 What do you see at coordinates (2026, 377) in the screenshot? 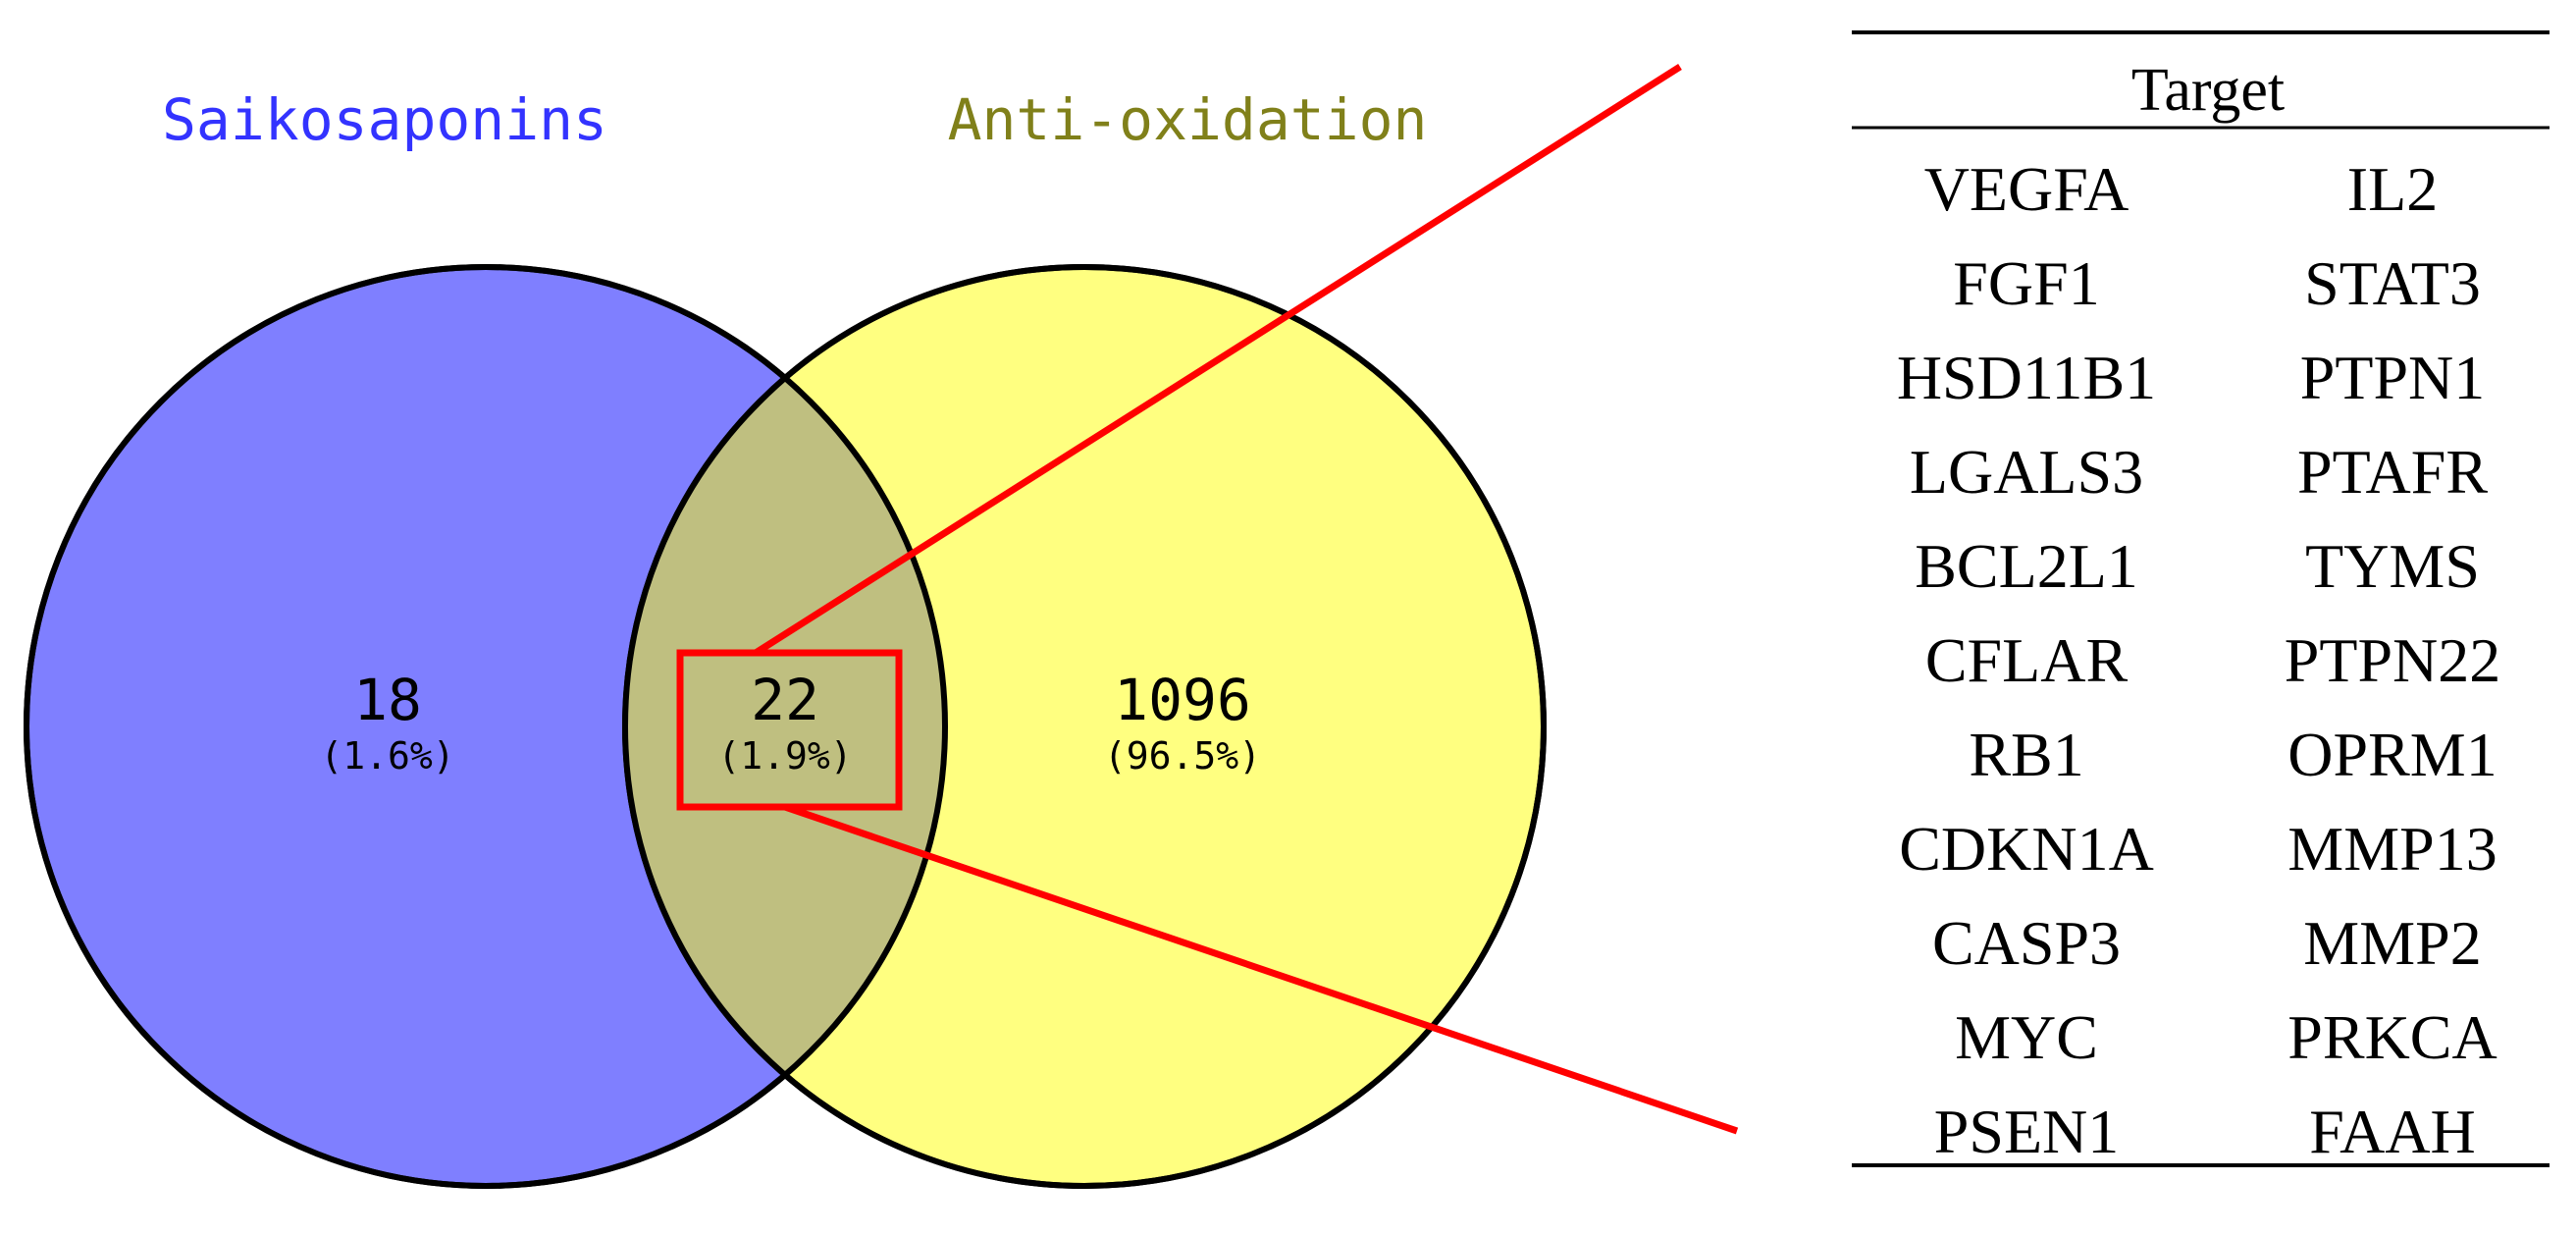
I see `table-cell: HSD11B1` at bounding box center [2026, 377].